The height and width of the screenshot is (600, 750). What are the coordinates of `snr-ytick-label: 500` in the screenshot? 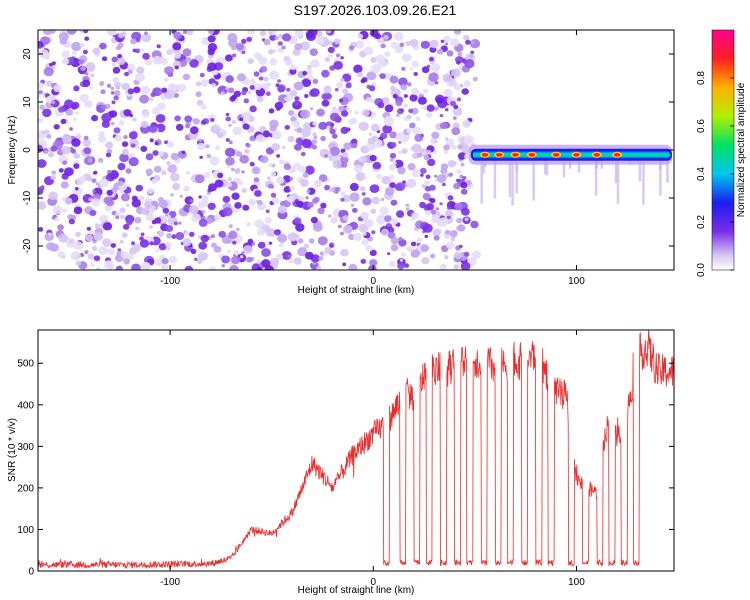 It's located at (25, 364).